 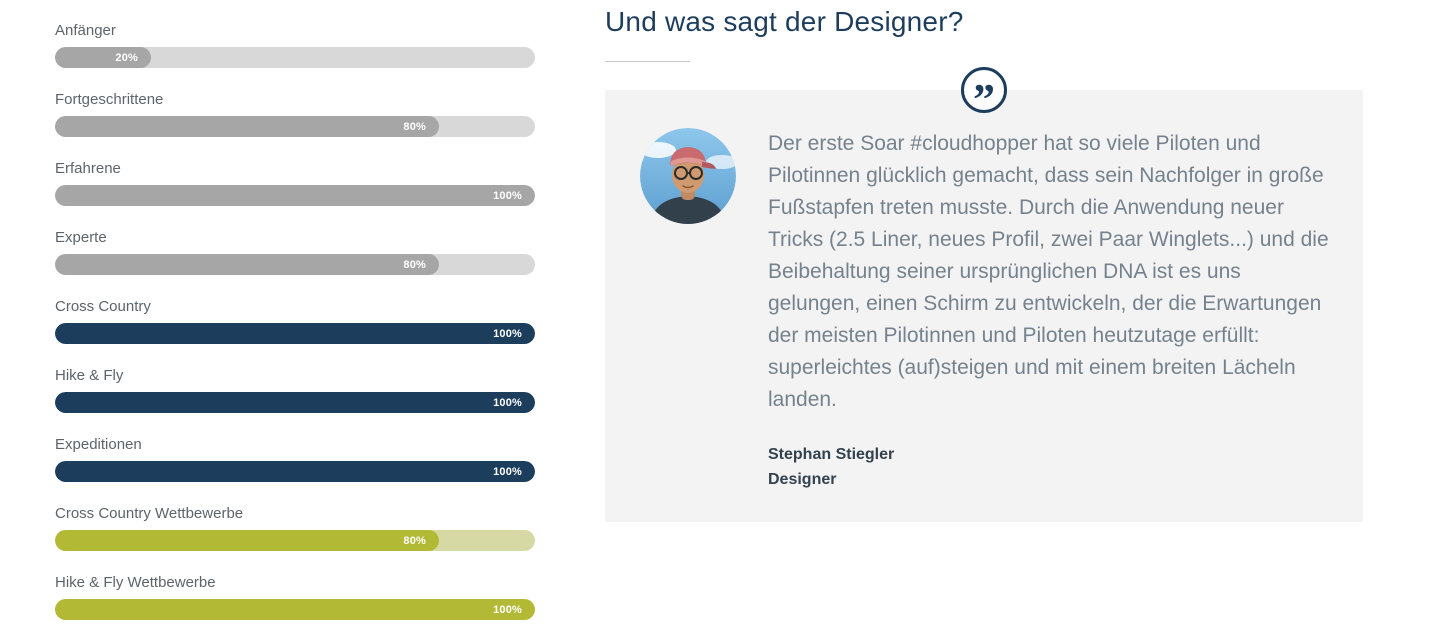 I want to click on quote-glyph: ”, so click(x=984, y=99).